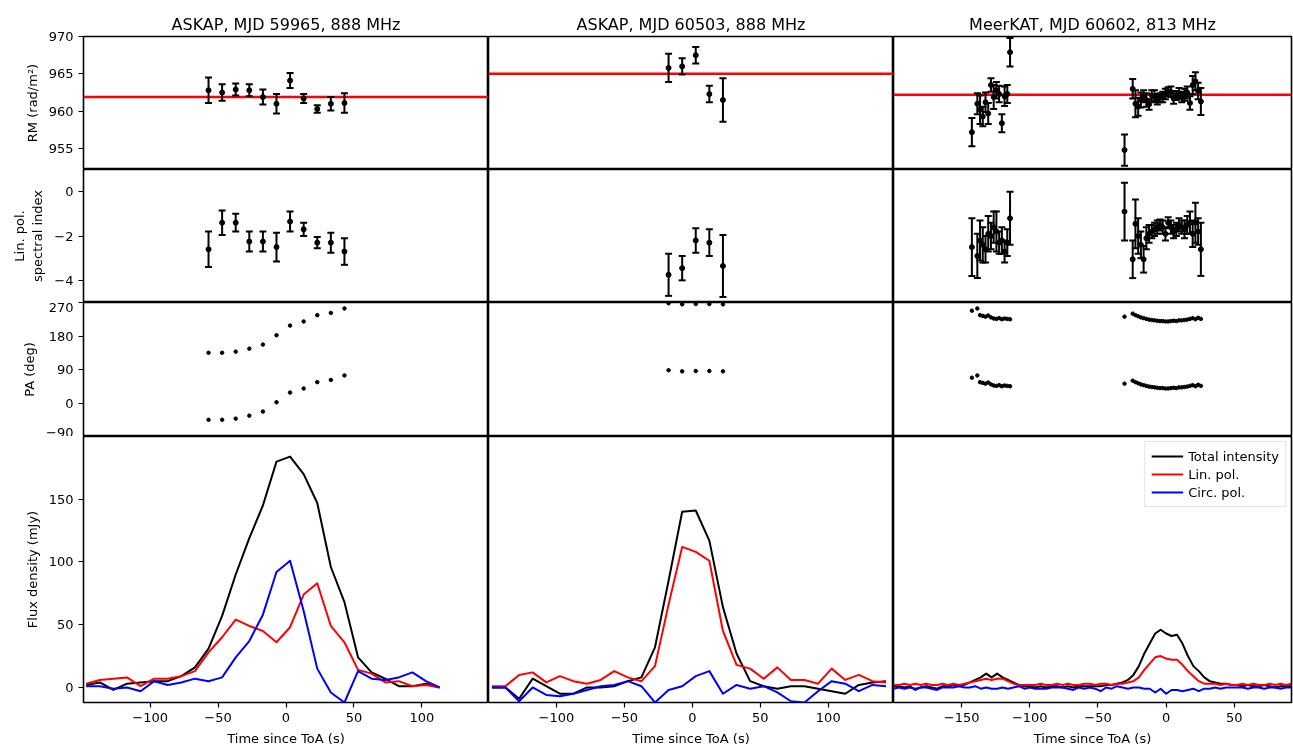  I want to click on y-tick-label: 965, so click(61, 74).